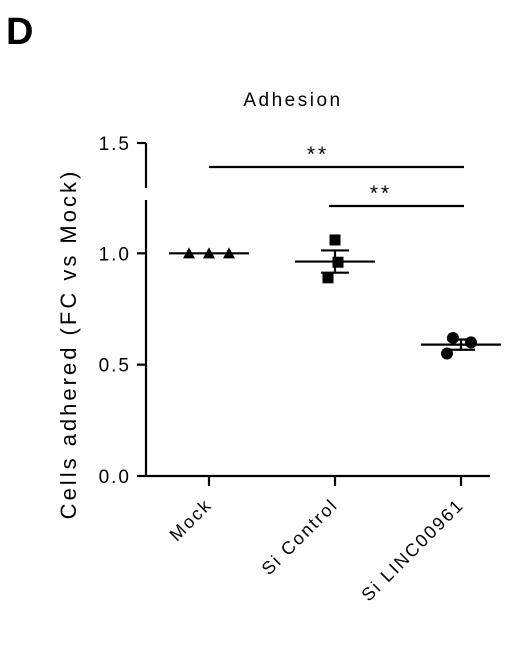  What do you see at coordinates (115, 144) in the screenshot?
I see `y-tick-label: 1.5` at bounding box center [115, 144].